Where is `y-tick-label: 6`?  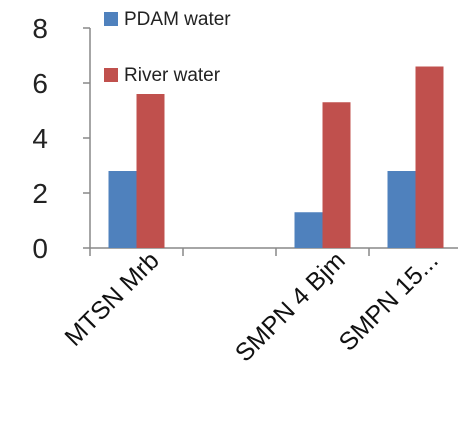 y-tick-label: 6 is located at coordinates (40, 83).